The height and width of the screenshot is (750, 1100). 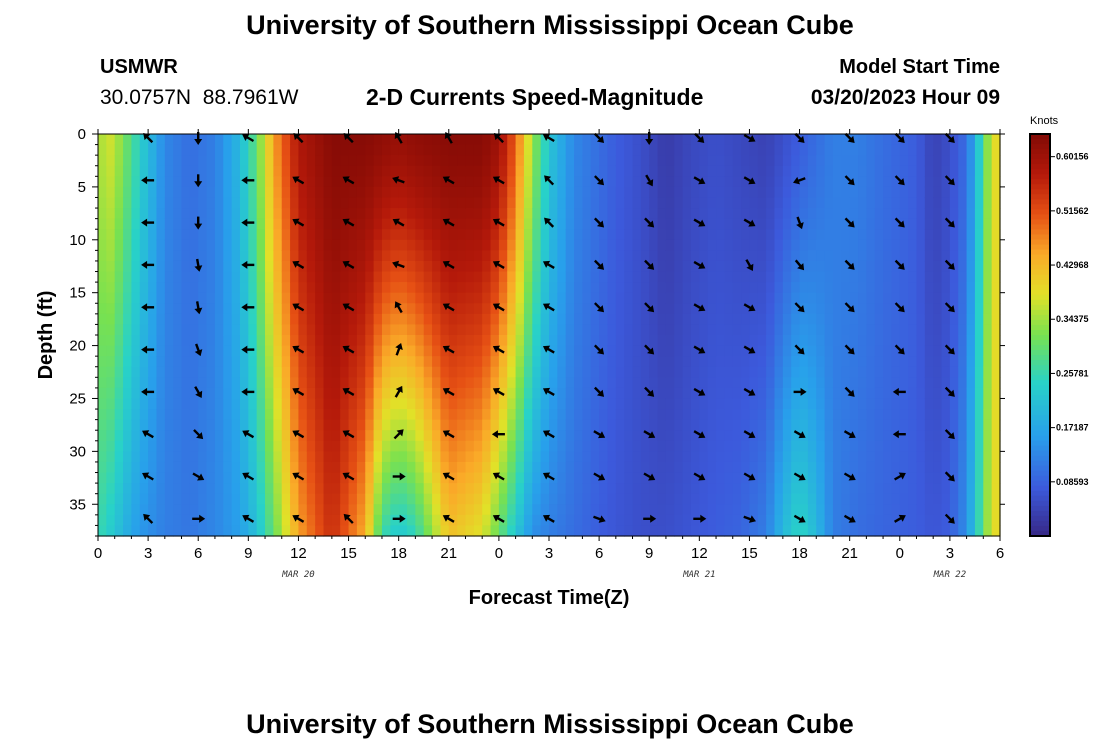 I want to click on x-axis-title: Forecast Time(Z), so click(x=549, y=598).